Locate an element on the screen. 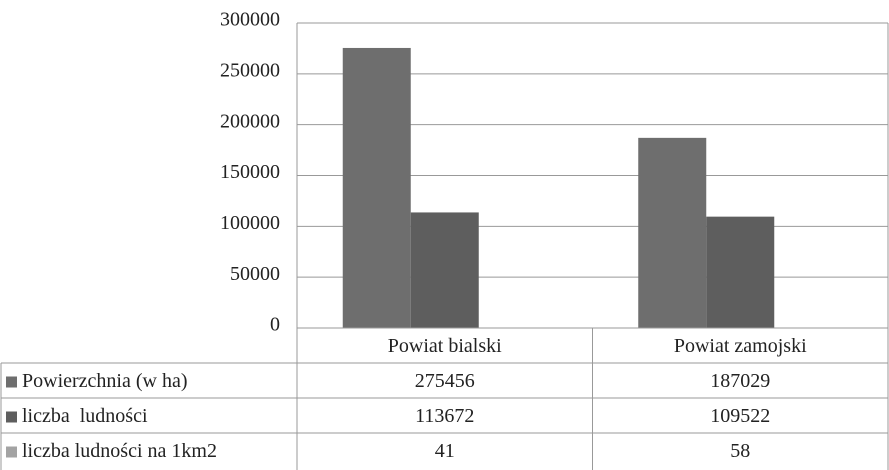 The image size is (889, 470). y-tick-label: 150000 is located at coordinates (250, 172).